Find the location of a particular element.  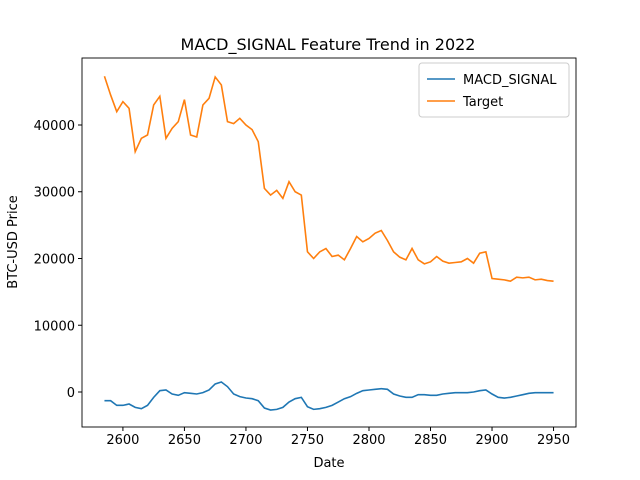

x-tick-label: 2650 is located at coordinates (184, 440).